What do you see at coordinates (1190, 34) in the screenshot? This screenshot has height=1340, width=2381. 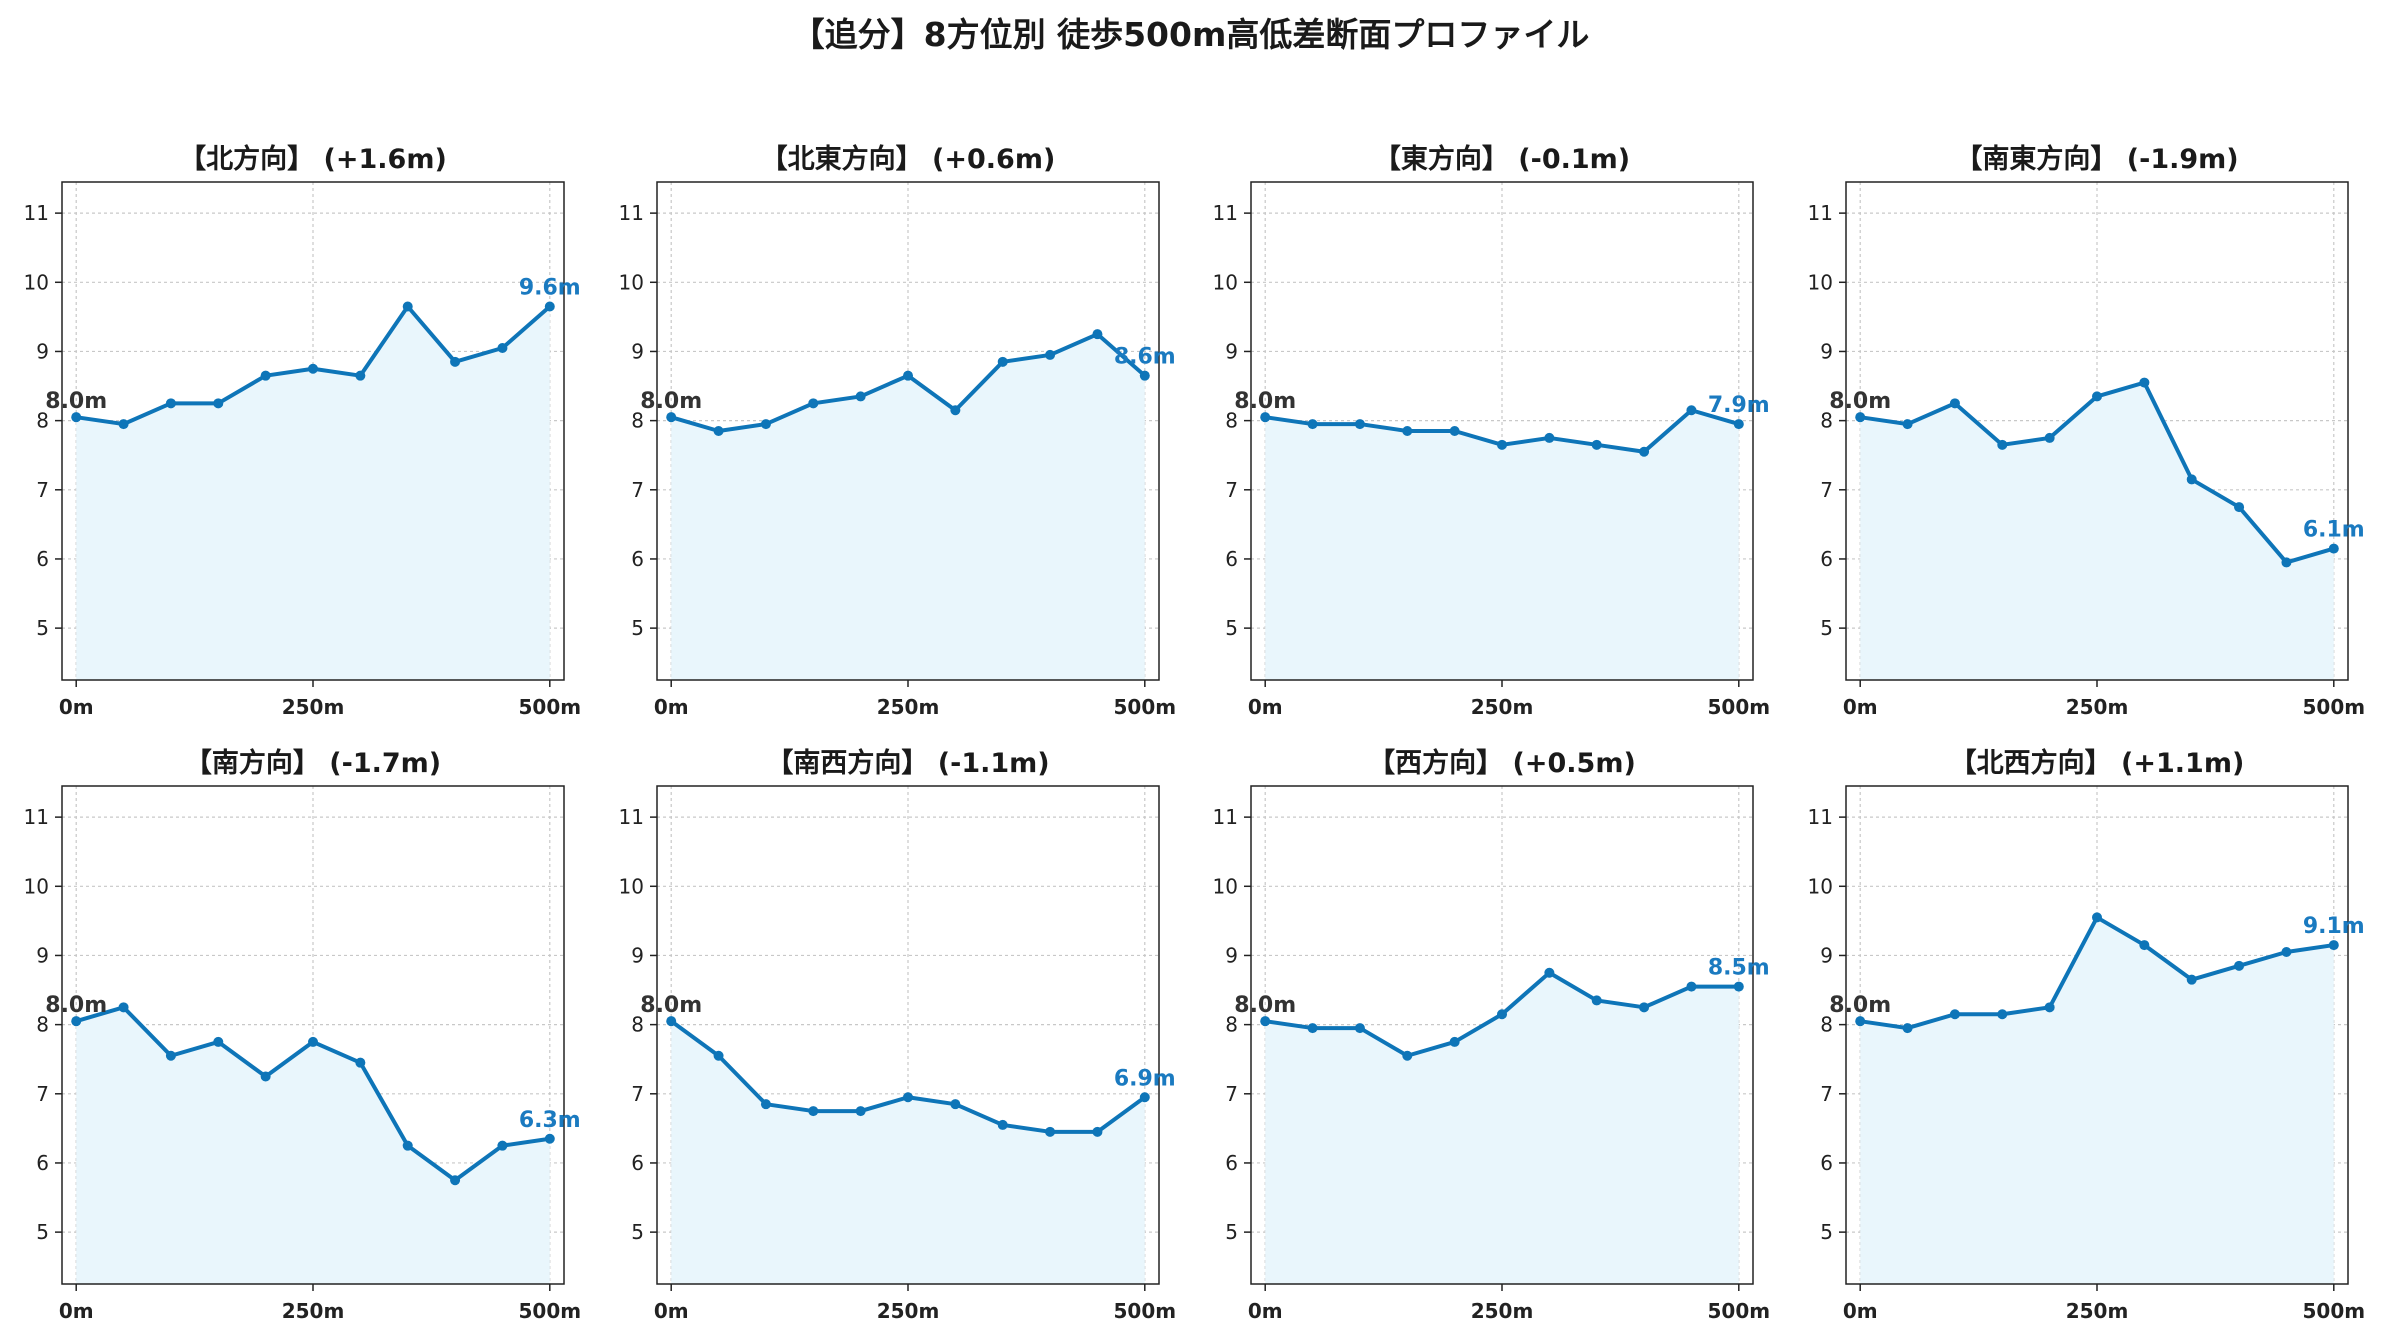 I see `page-title: 【追分】8方位別 徒歩500m高低差断面プロファイル` at bounding box center [1190, 34].